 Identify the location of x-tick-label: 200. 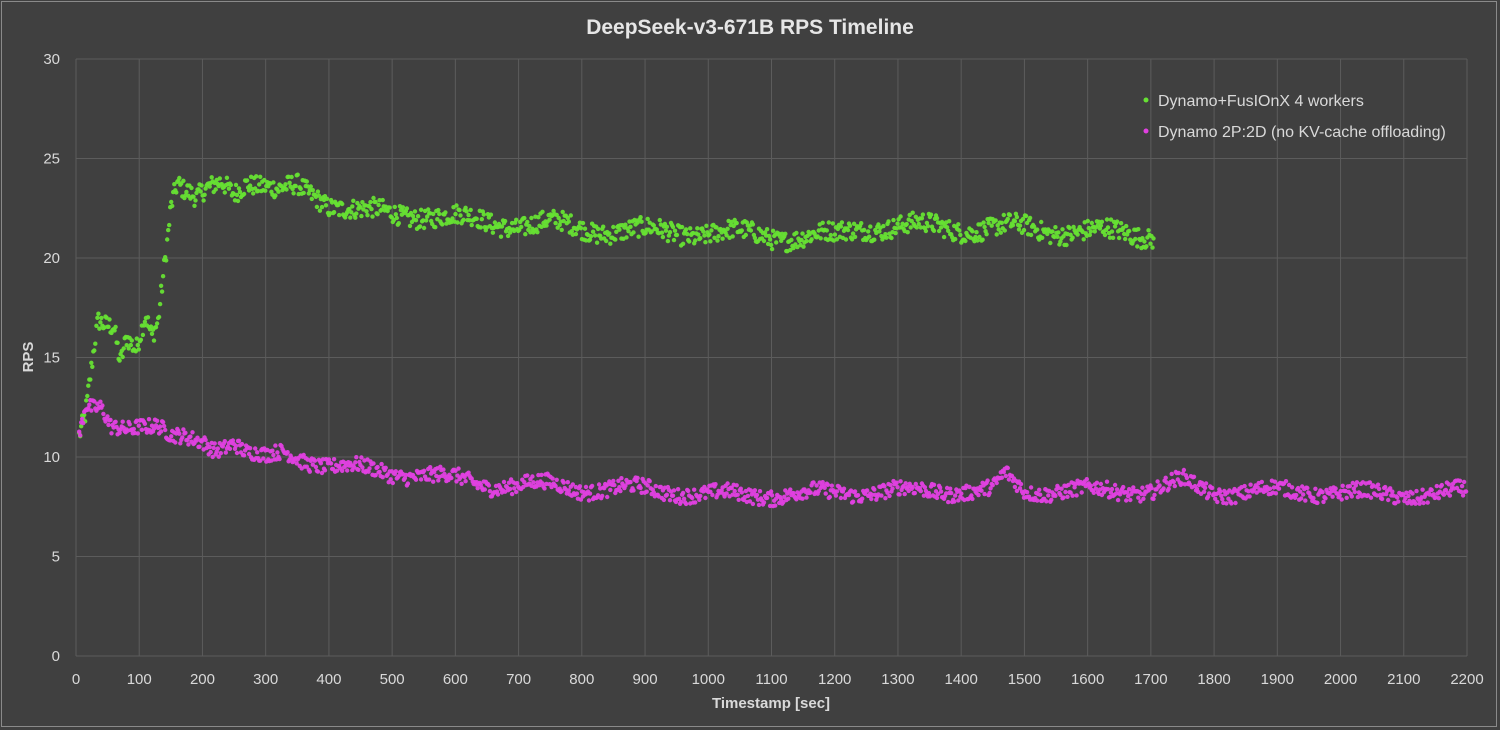
(202, 679).